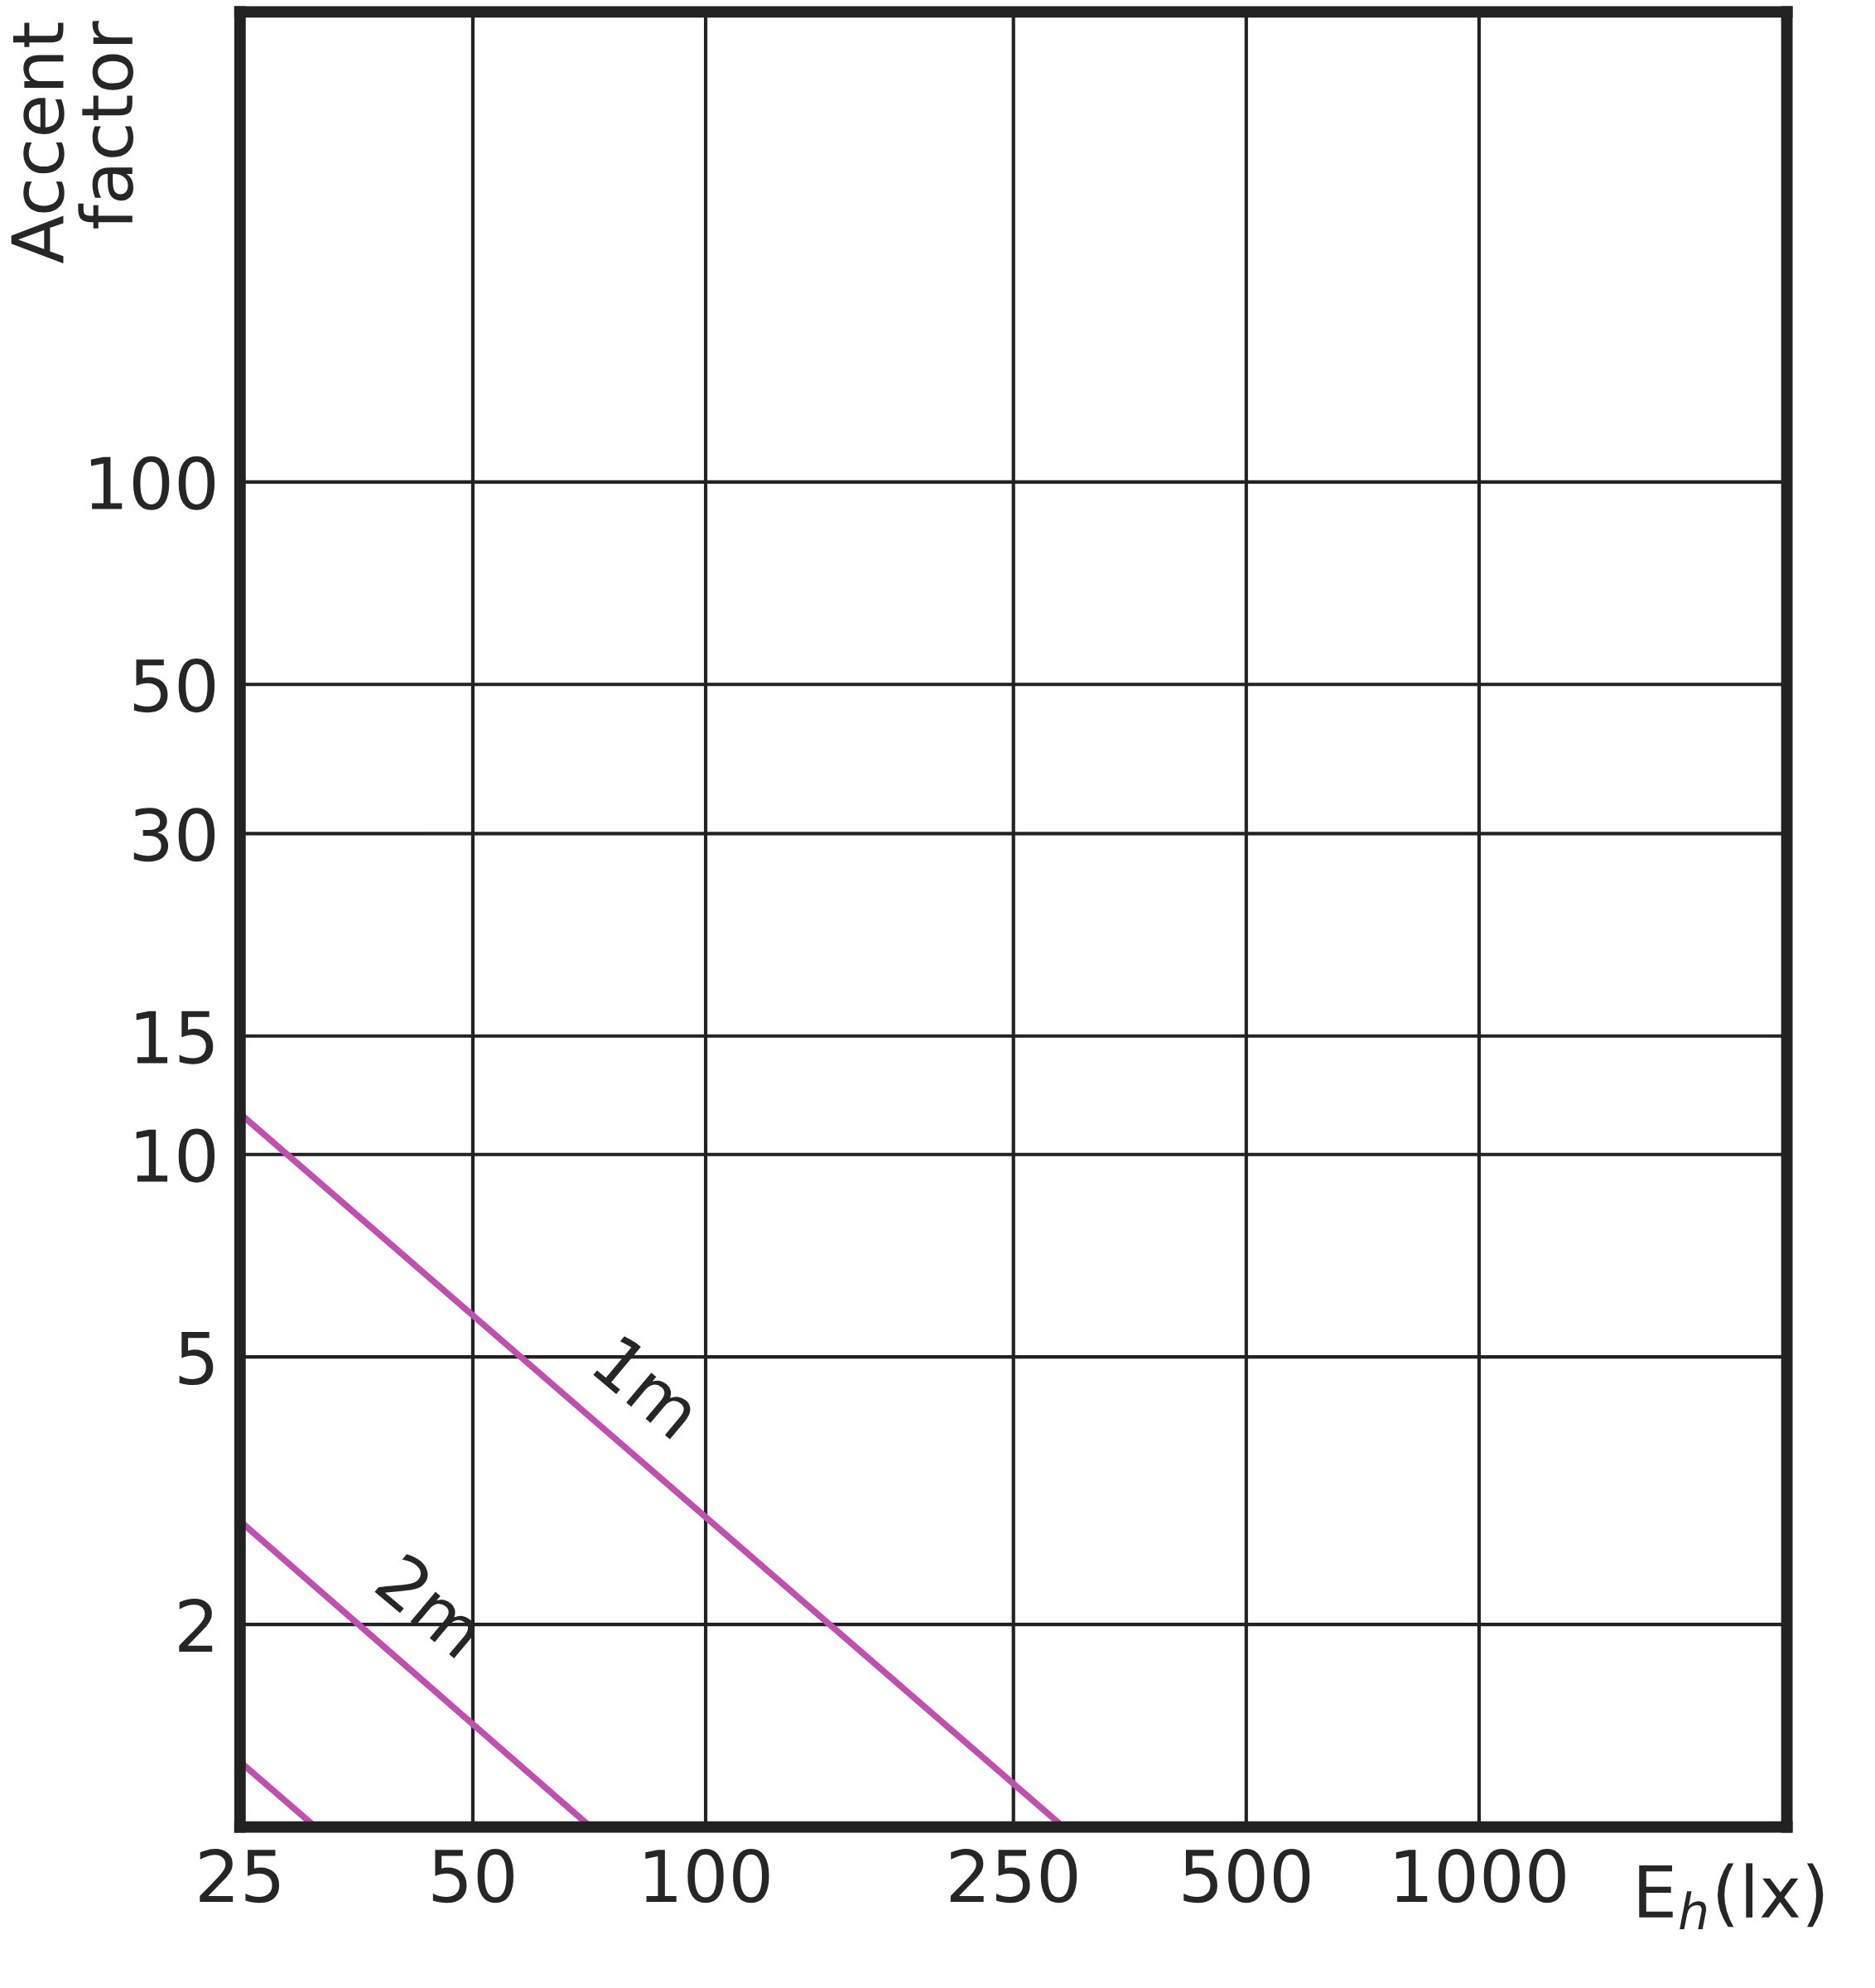 Image resolution: width=1875 pixels, height=1988 pixels. Describe the element at coordinates (175, 1155) in the screenshot. I see `y-tick-label: 10` at that location.